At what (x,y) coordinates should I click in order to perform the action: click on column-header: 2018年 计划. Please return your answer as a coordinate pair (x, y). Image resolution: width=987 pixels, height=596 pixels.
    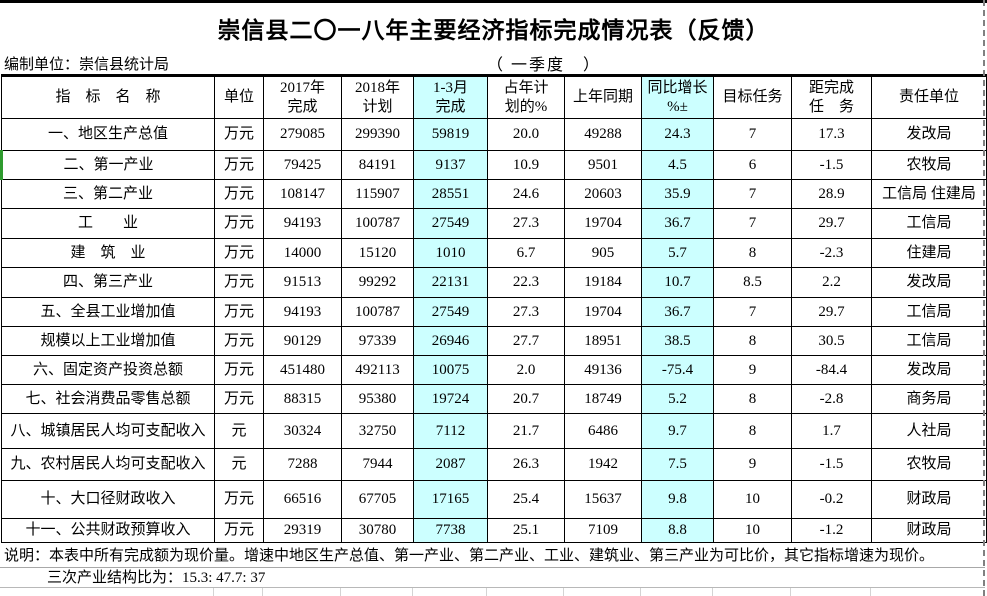
    Looking at the image, I should click on (377, 97).